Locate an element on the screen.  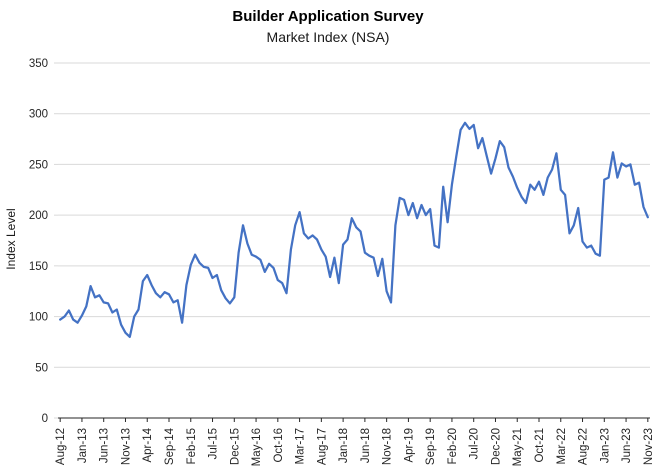
x-tick-label: Aug-12 is located at coordinates (61, 446).